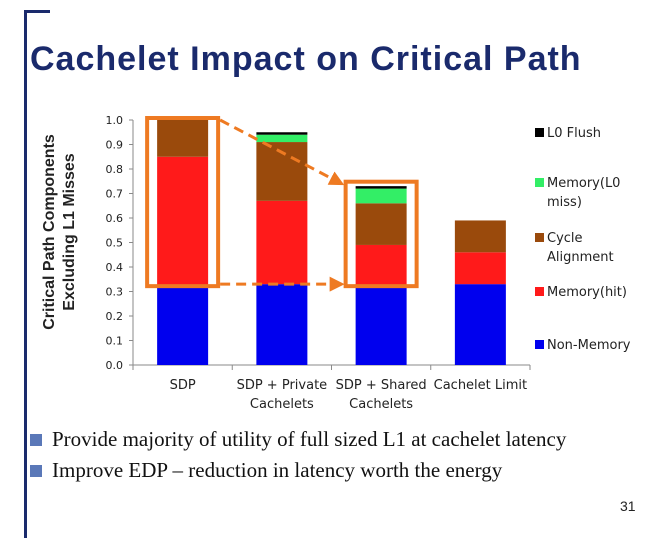 This screenshot has width=670, height=540. Describe the element at coordinates (381, 385) in the screenshot. I see `x-category-label: SDP + Shared` at that location.